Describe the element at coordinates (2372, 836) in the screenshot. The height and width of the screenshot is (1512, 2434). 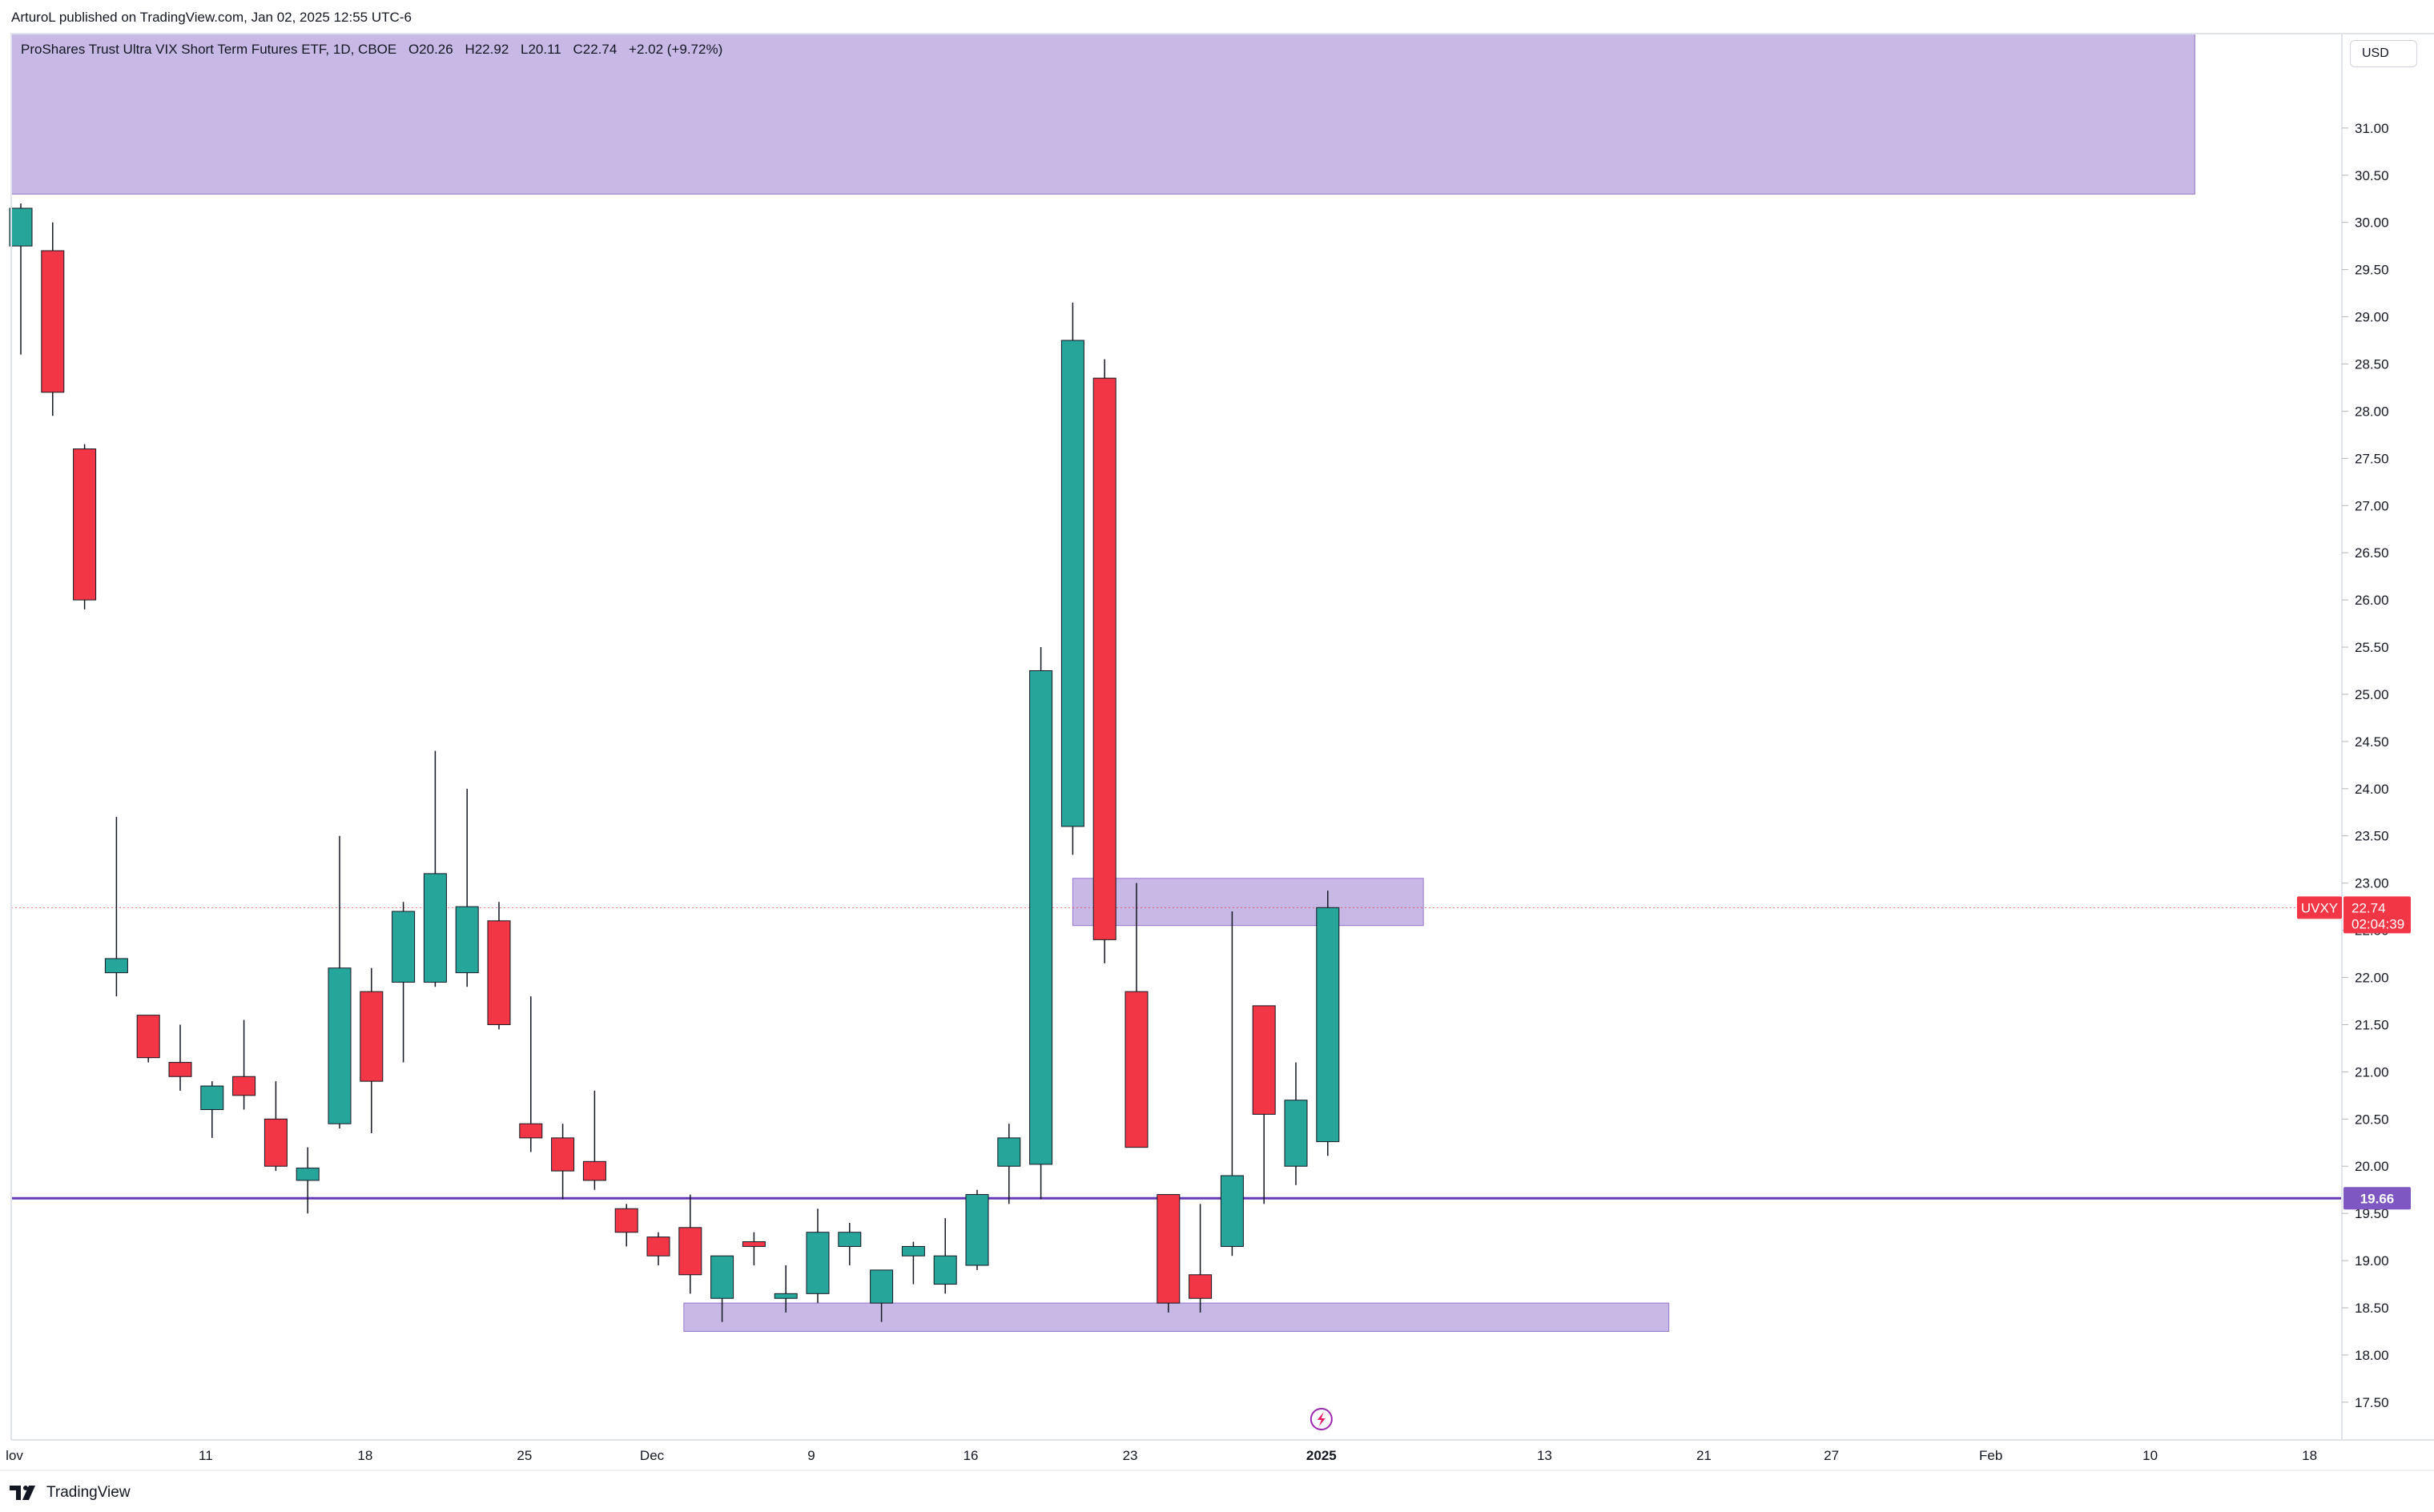
I see `y-tick-label: 23.50` at that location.